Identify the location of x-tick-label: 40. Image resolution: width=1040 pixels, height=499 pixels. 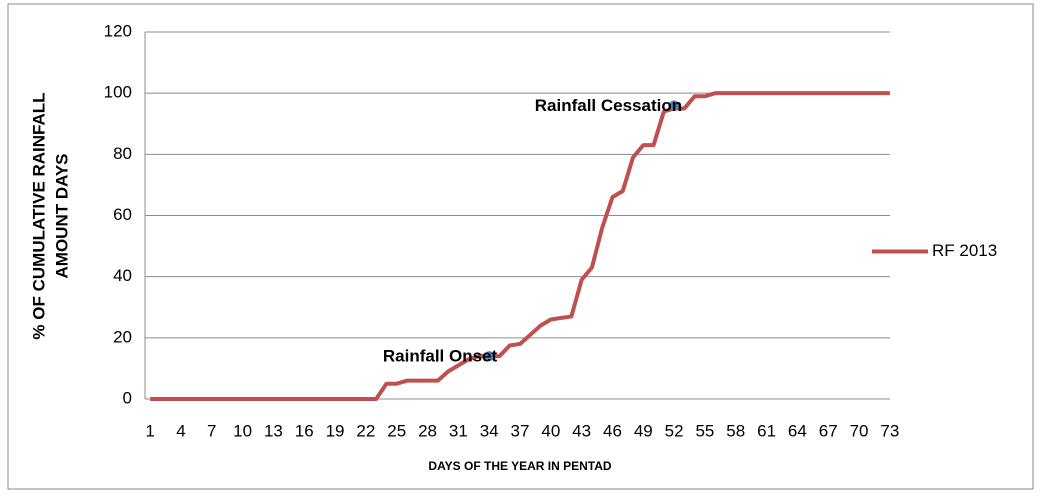
(550, 430).